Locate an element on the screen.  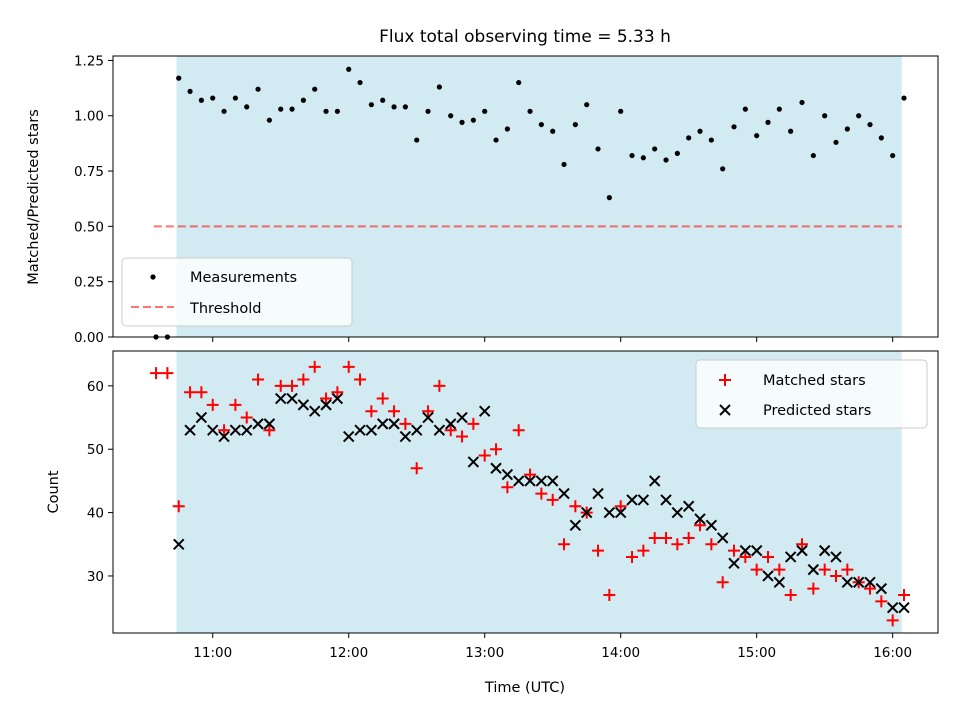
legend-measurements-label: Measurements is located at coordinates (243, 278).